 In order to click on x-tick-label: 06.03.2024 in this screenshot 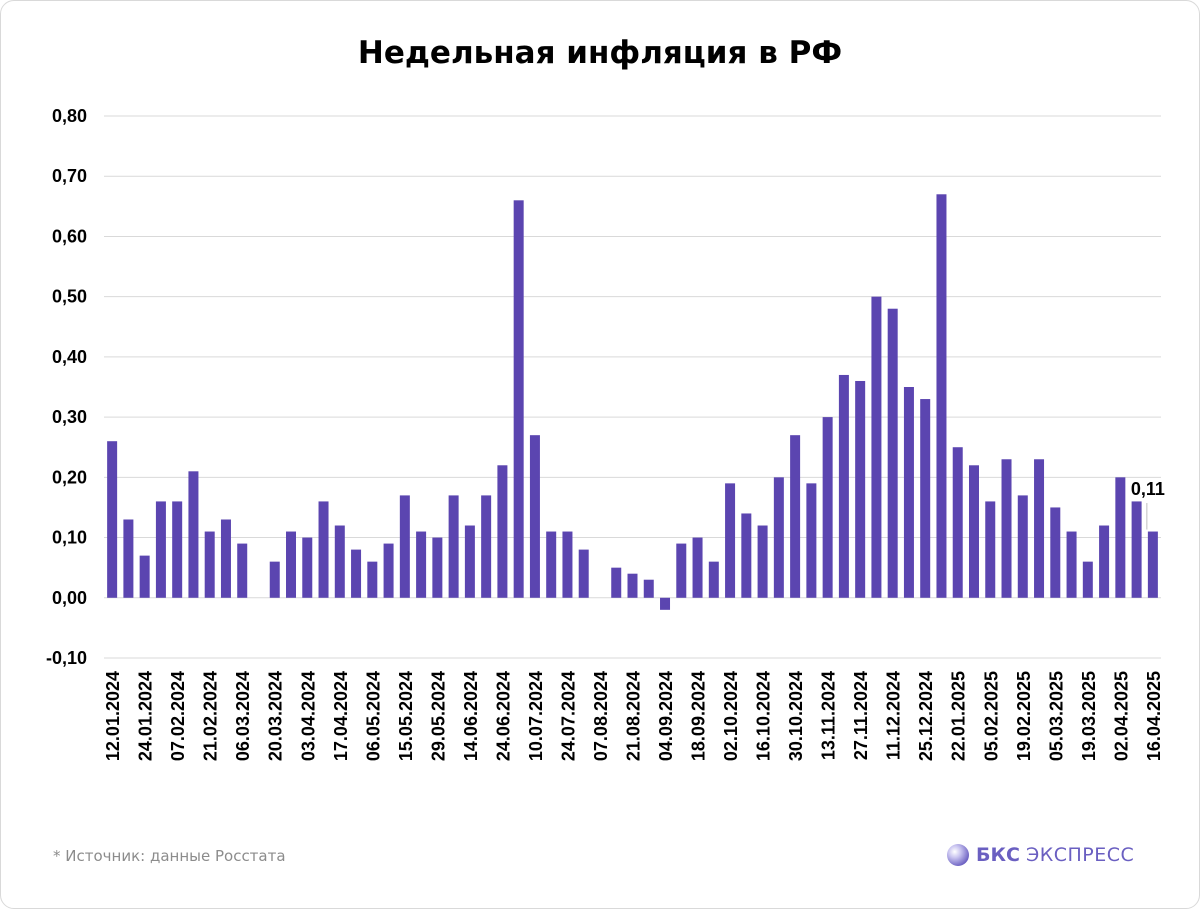, I will do `click(243, 716)`.